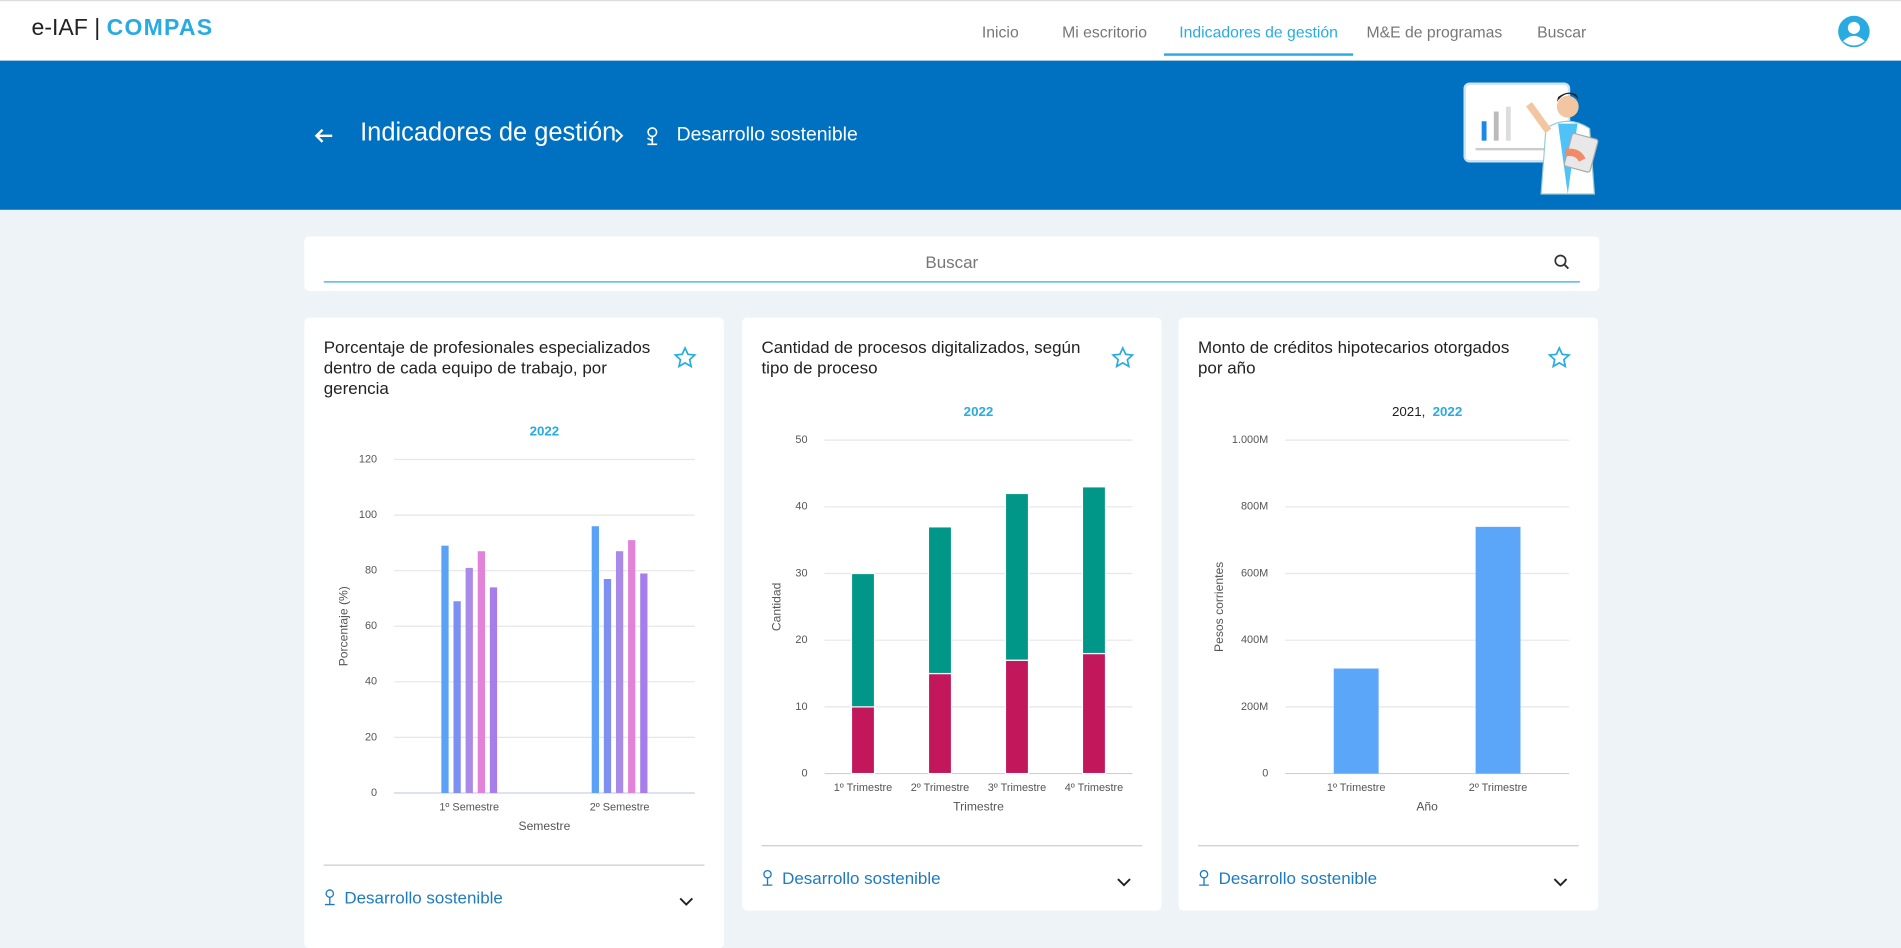  I want to click on y-tick-label: 40, so click(801, 507).